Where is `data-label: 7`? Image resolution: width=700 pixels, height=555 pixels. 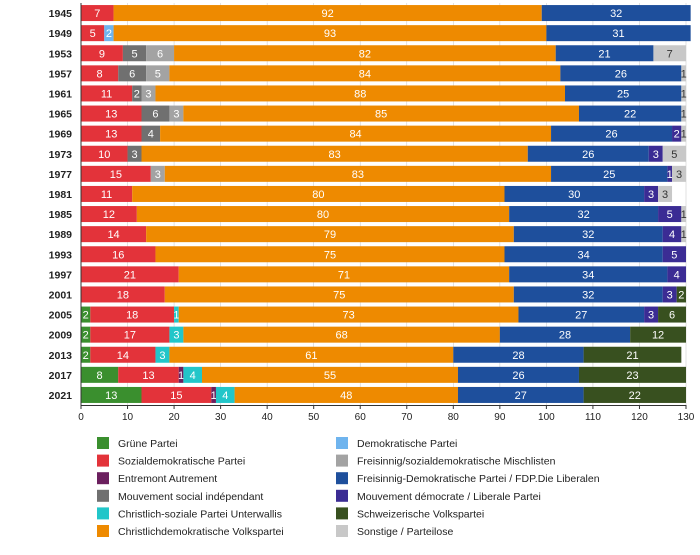
data-label: 7 is located at coordinates (670, 54).